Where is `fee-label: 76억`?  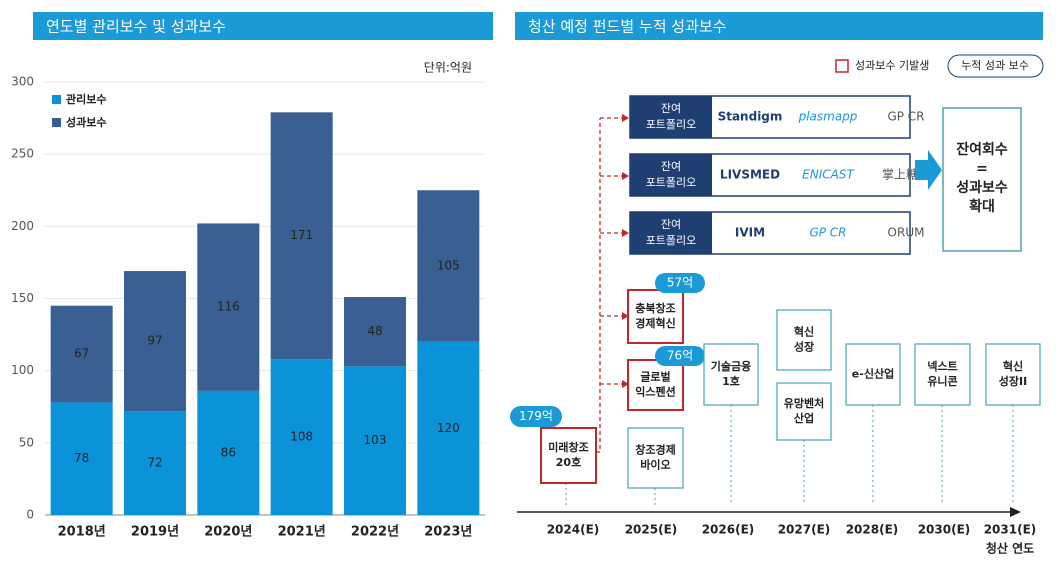 fee-label: 76억 is located at coordinates (680, 356).